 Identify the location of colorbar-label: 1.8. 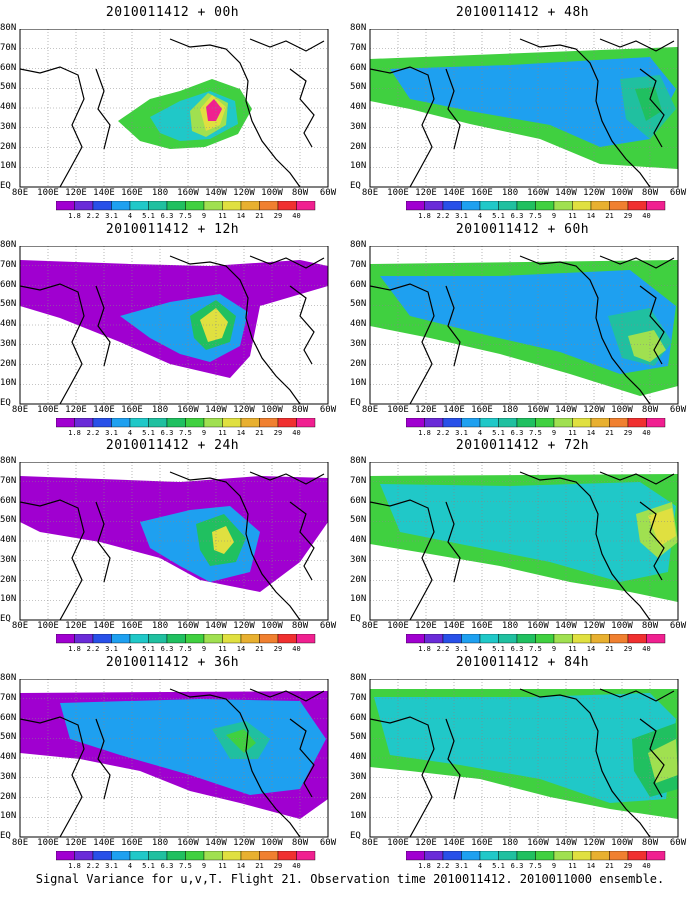
(74, 866).